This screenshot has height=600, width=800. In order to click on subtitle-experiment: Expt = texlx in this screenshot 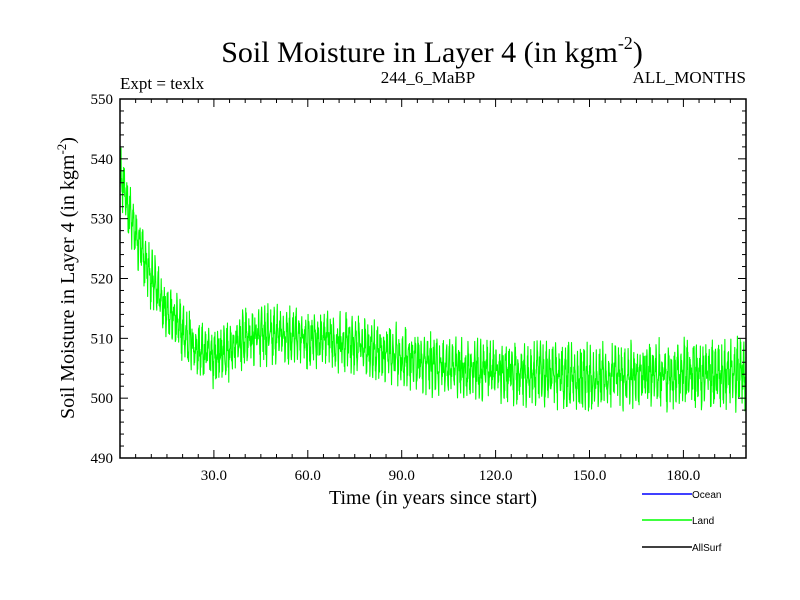, I will do `click(162, 83)`.